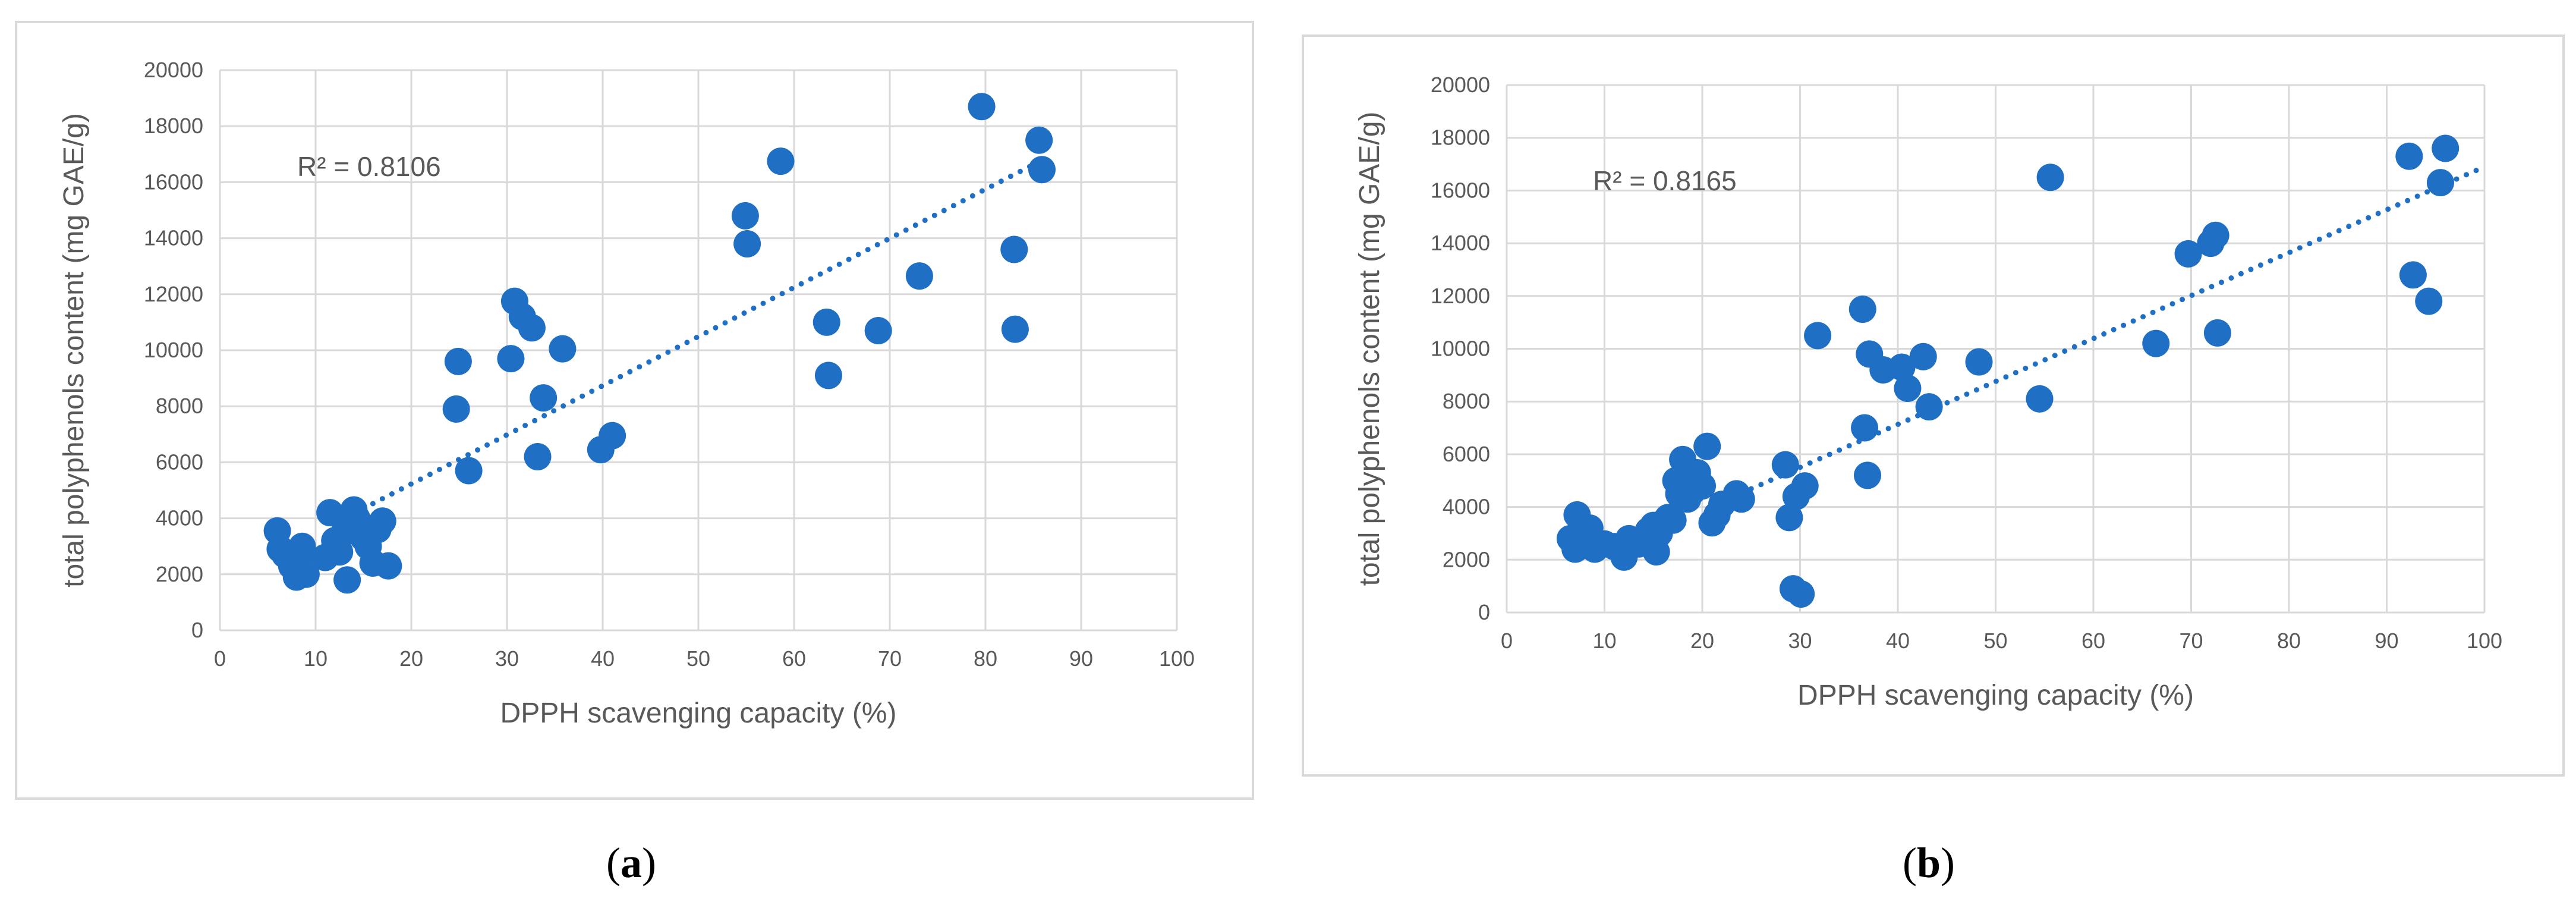 The height and width of the screenshot is (911, 2576). I want to click on y-tick-label-b: 16000, so click(1460, 190).